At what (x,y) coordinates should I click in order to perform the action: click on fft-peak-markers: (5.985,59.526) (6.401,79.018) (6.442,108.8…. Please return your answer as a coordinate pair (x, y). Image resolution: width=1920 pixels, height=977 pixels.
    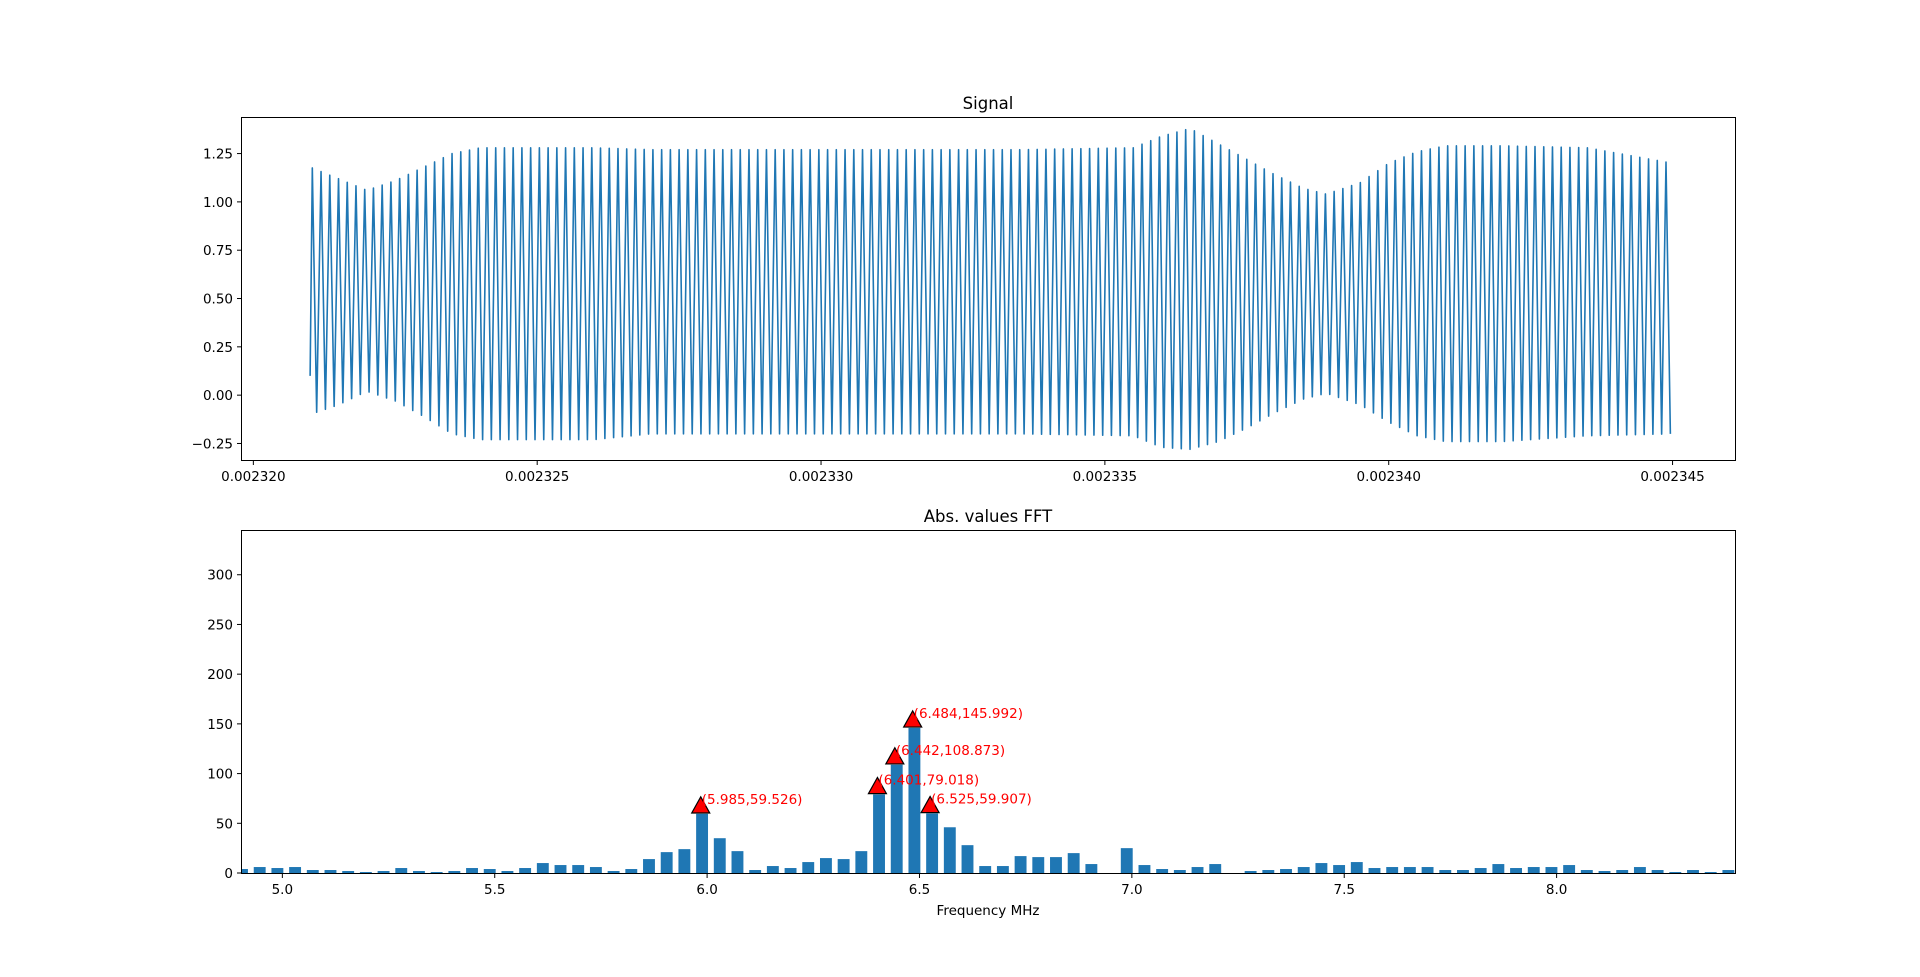
    Looking at the image, I should click on (861, 760).